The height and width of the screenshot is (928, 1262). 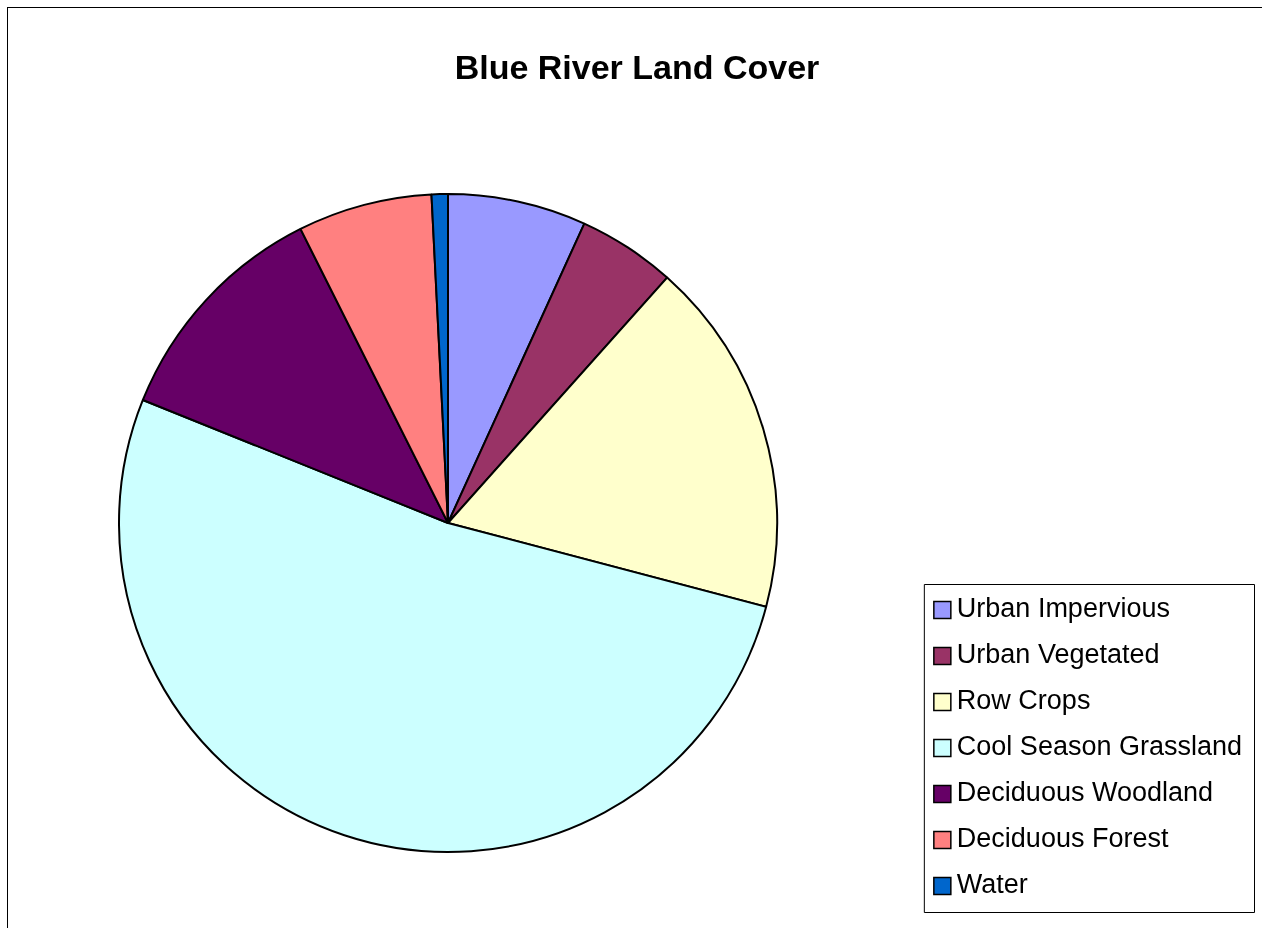 What do you see at coordinates (1099, 746) in the screenshot?
I see `legend-label: Cool Season Grassland` at bounding box center [1099, 746].